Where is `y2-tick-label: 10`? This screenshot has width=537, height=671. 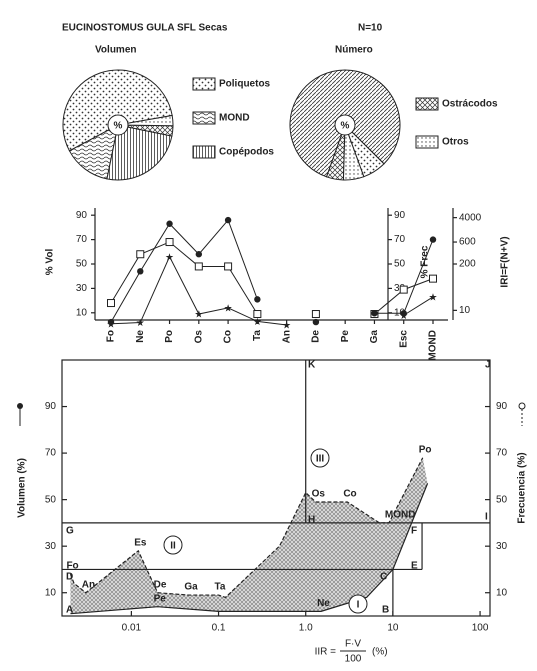
y2-tick-label: 10 is located at coordinates (502, 592).